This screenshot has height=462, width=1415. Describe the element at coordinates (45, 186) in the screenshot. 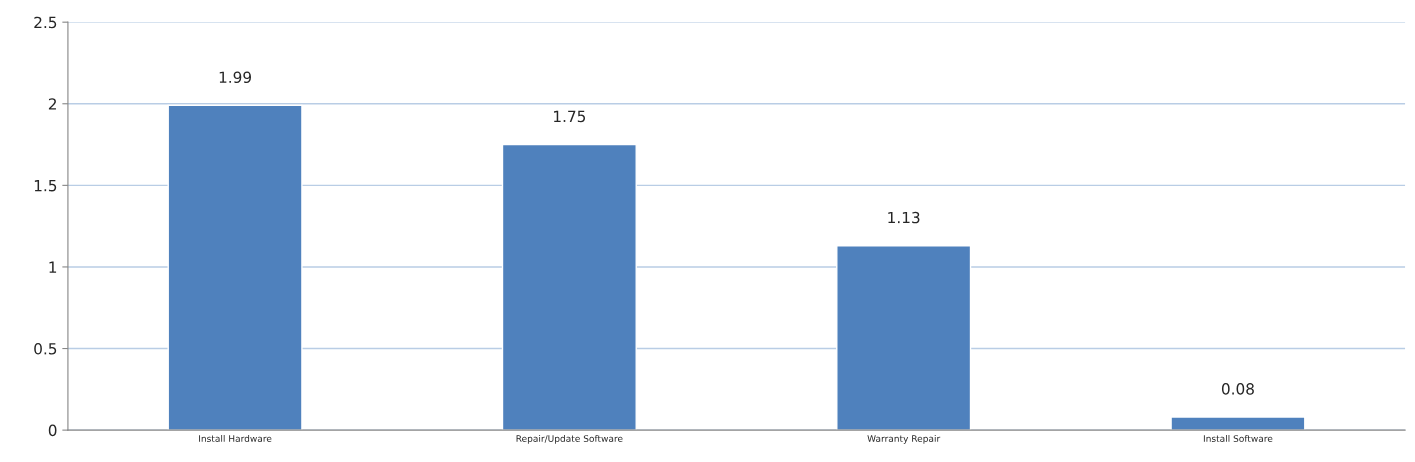

I see `y-tick-label: 1.5` at that location.